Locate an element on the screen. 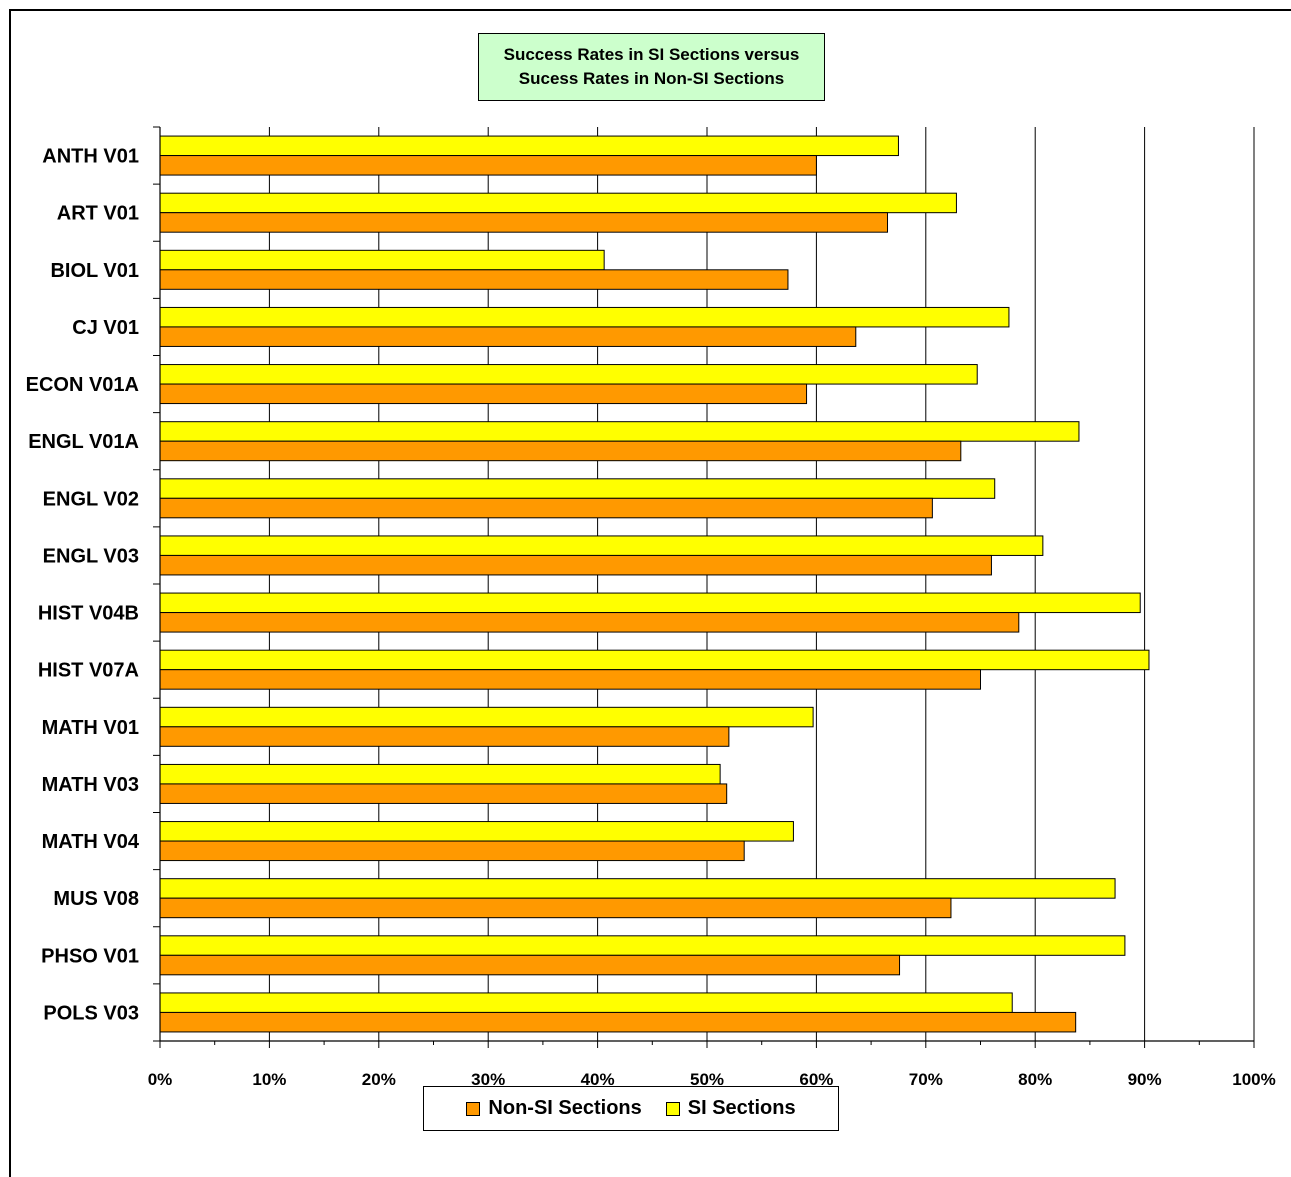 The width and height of the screenshot is (1291, 1177). category-label: ANTH V01 is located at coordinates (90, 157).